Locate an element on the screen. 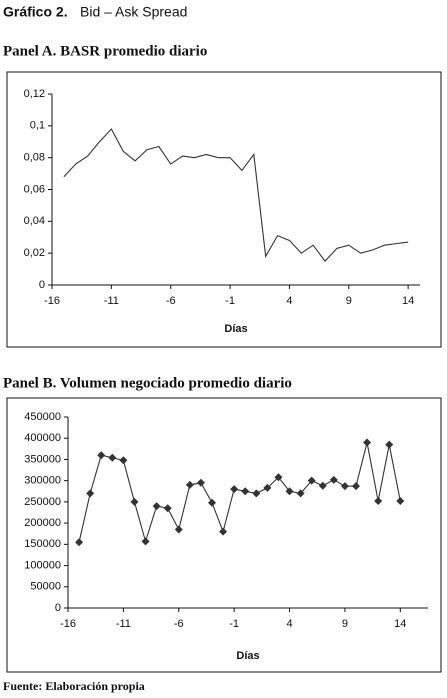  panel-title: Panel A. BASR promedio diario is located at coordinates (105, 51).